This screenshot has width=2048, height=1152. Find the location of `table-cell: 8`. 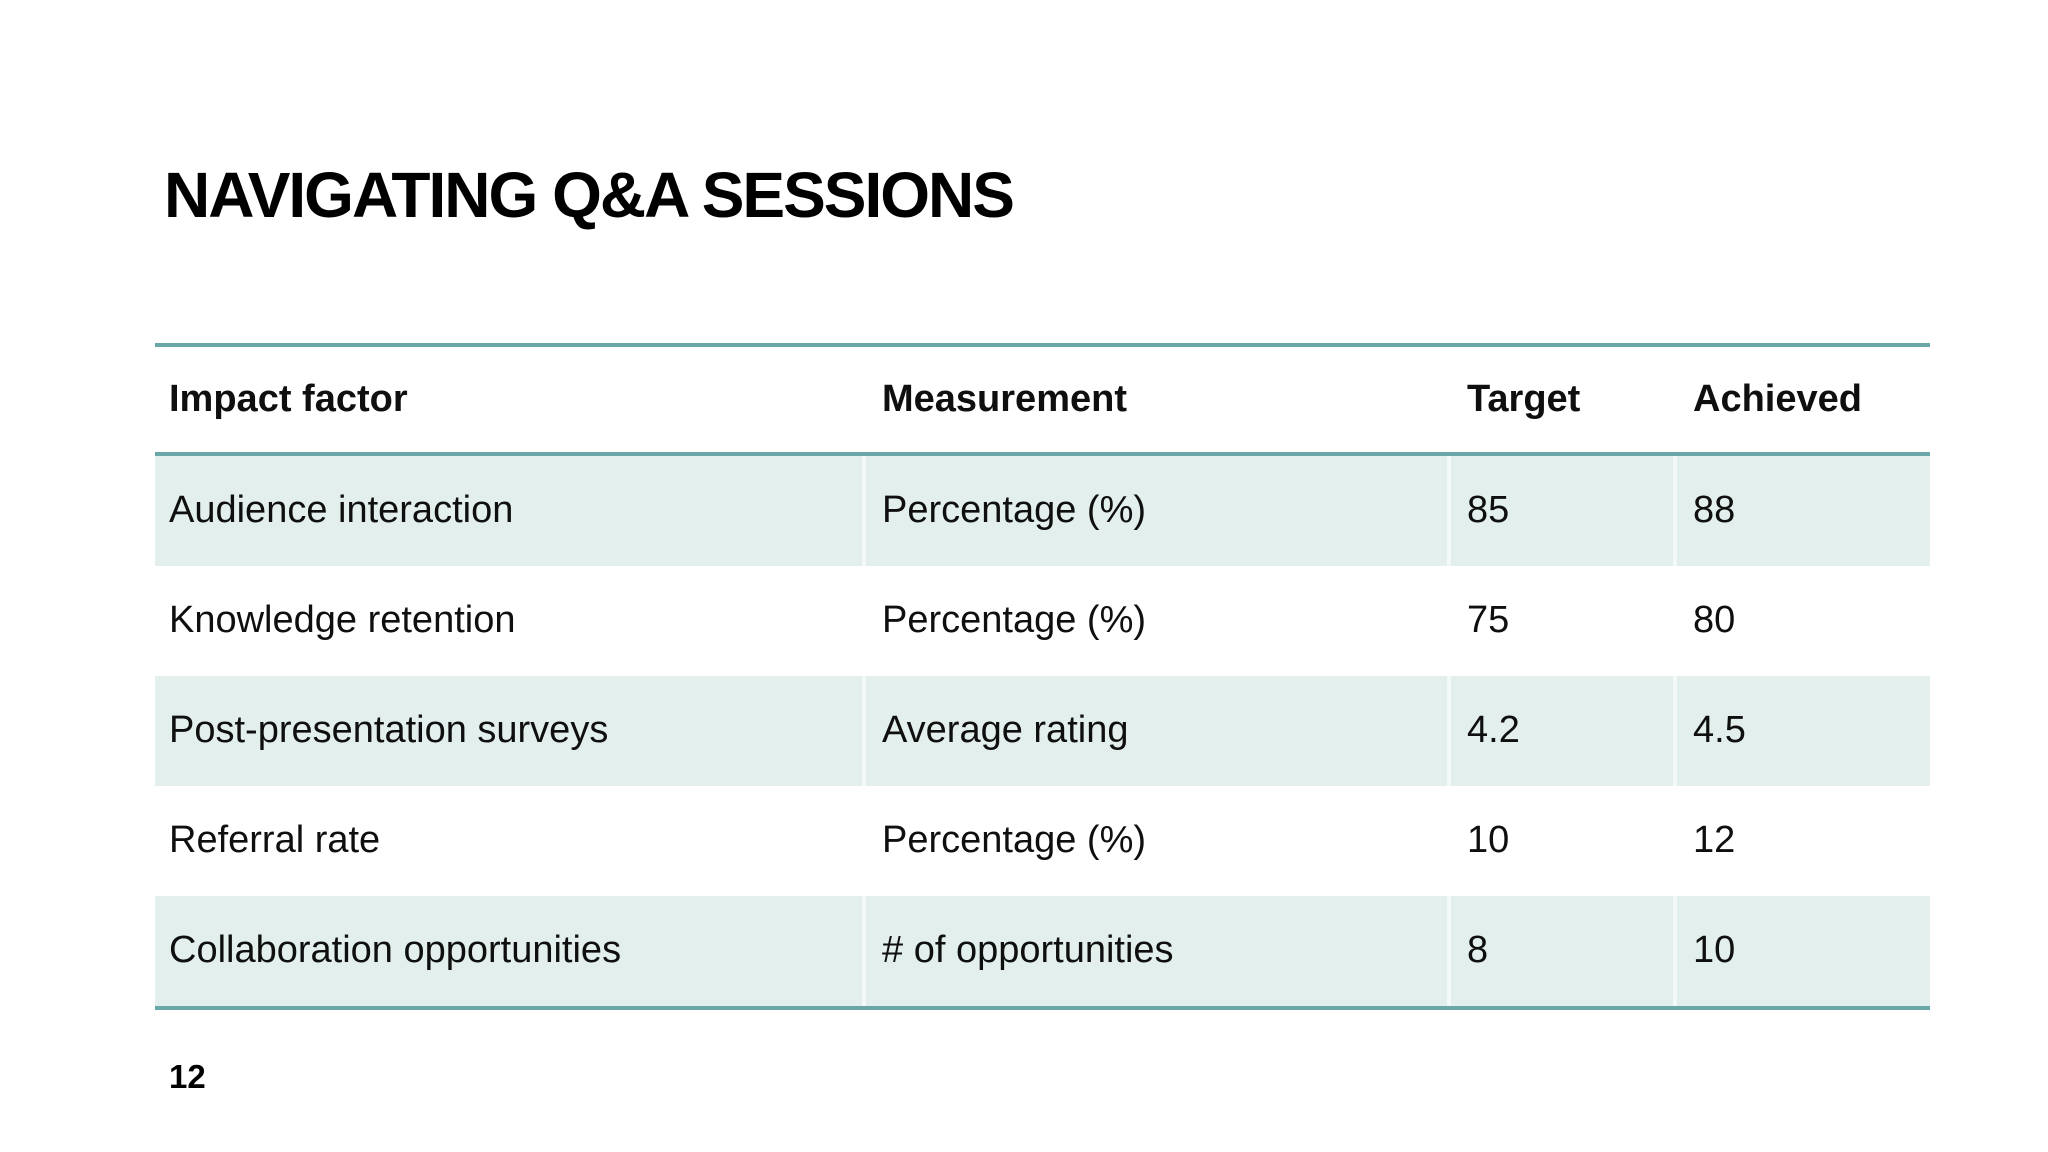

table-cell: 8 is located at coordinates (1560, 951).